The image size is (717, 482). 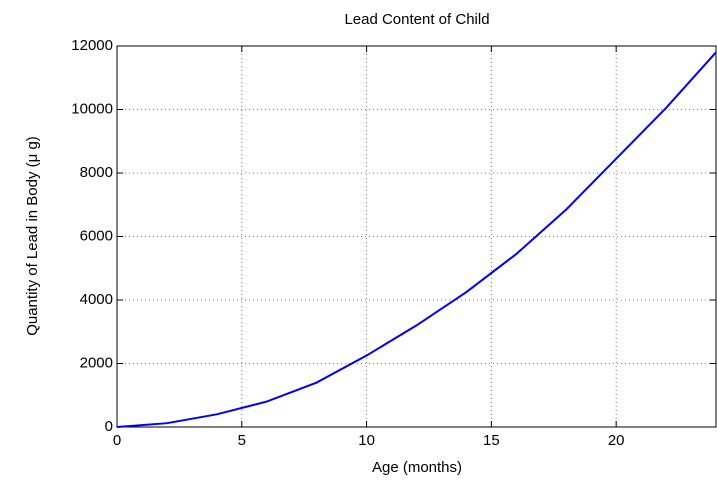 What do you see at coordinates (32, 236) in the screenshot?
I see `y-axis-label: Quantity of Lead in Body (μ g)` at bounding box center [32, 236].